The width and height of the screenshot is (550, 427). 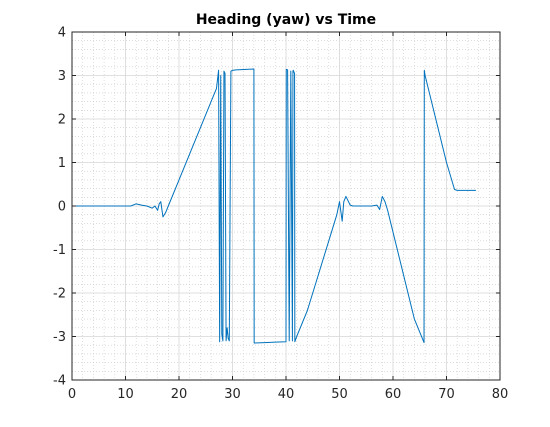 What do you see at coordinates (446, 394) in the screenshot?
I see `x-tick-label: 70` at bounding box center [446, 394].